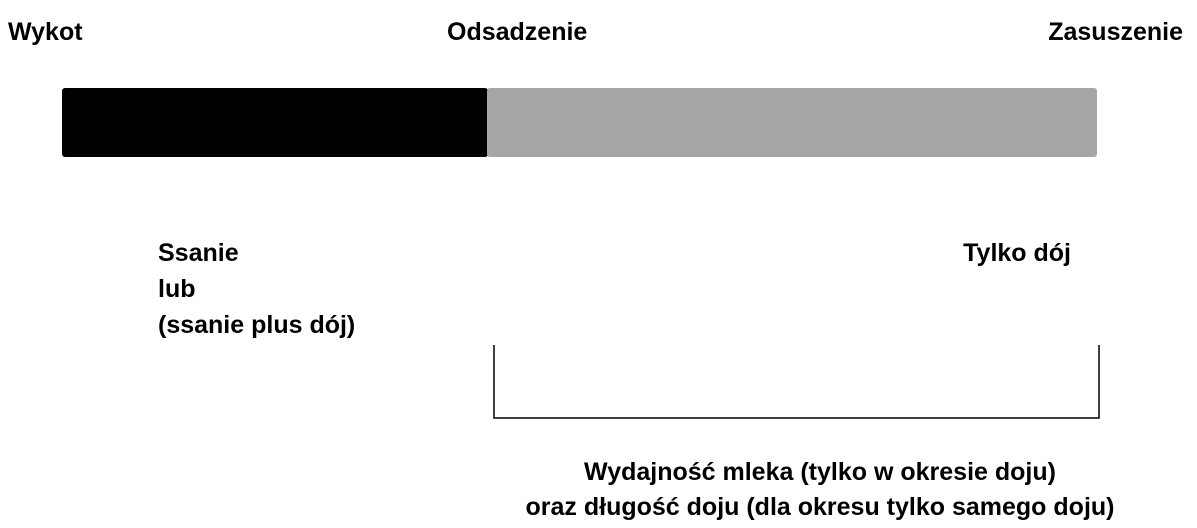 The height and width of the screenshot is (528, 1197). I want to click on phase-label: lub, so click(177, 289).